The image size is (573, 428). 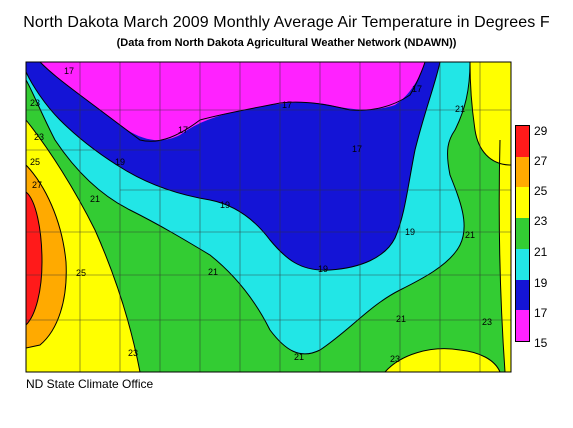 What do you see at coordinates (541, 161) in the screenshot?
I see `legend-label: 27` at bounding box center [541, 161].